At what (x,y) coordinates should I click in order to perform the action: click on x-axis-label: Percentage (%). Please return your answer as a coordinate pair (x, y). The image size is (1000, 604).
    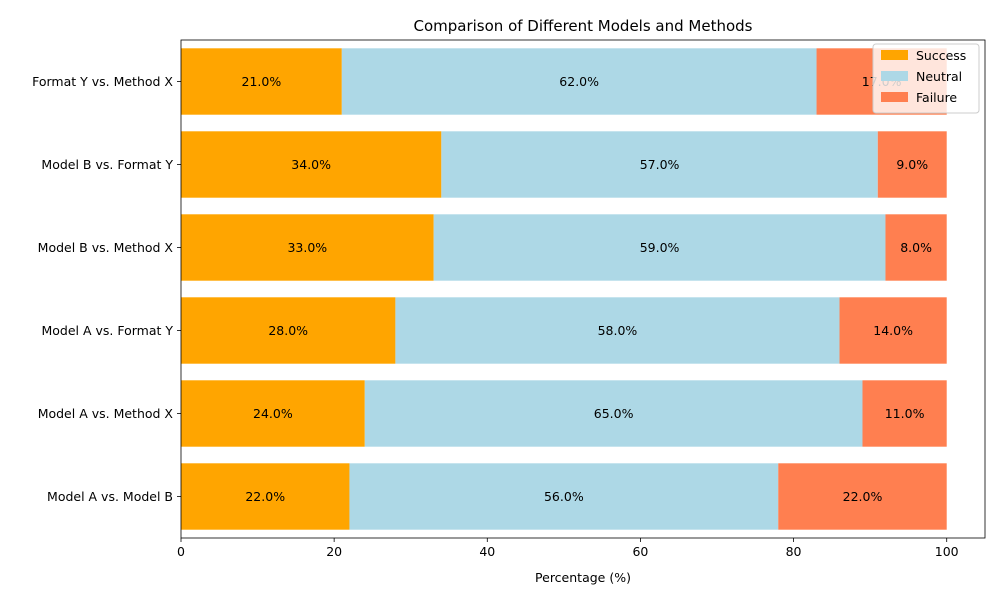
    Looking at the image, I should click on (583, 577).